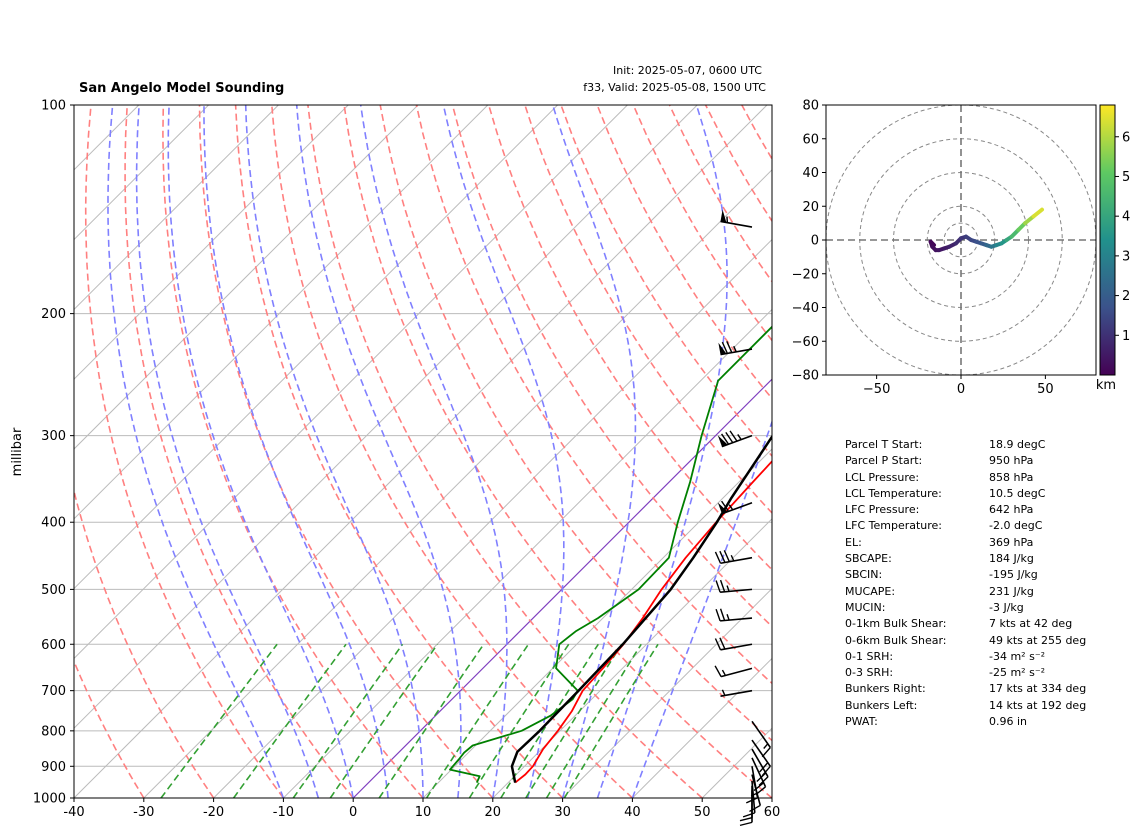  I want to click on skewt-y-axis: 1000 900 800 700 600 500 400 300 200 100, so click(53, 453).